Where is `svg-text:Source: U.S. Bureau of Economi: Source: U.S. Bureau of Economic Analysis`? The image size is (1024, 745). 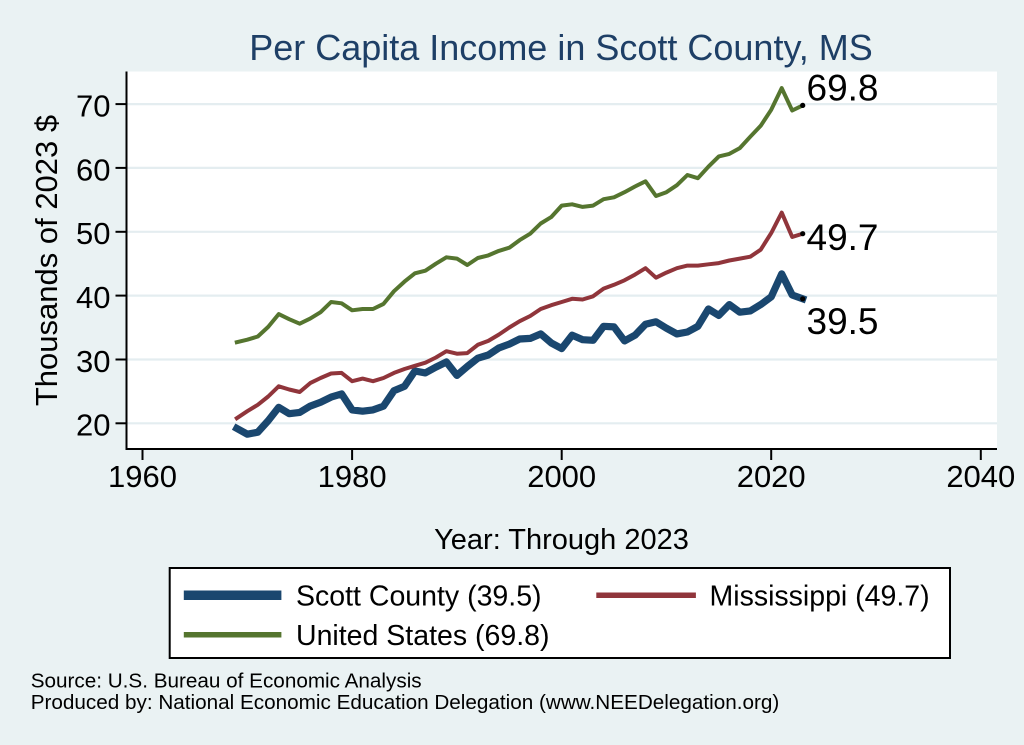 svg-text:Source: U.S. Bureau of Economi: Source: U.S. Bureau of Economic Analysis is located at coordinates (226, 681).